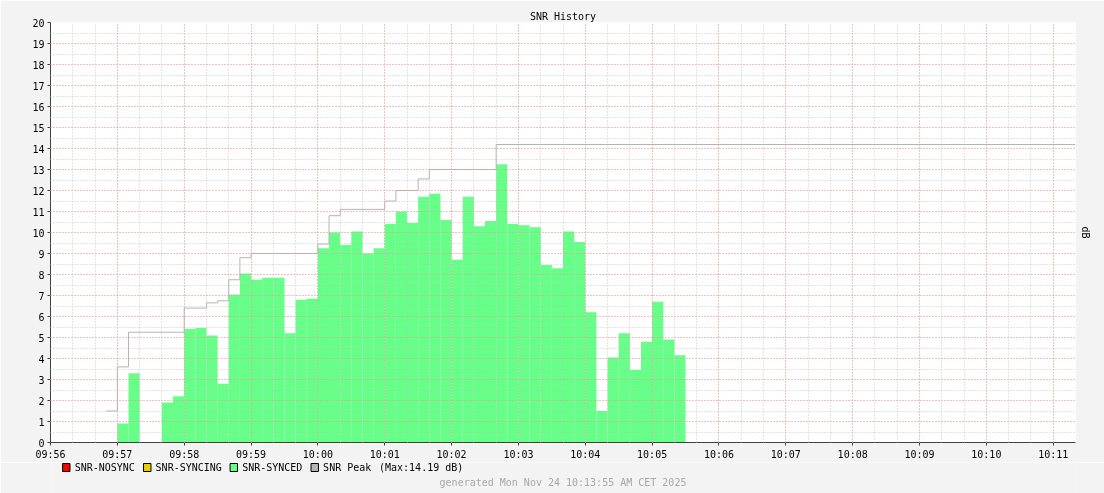 This screenshot has height=493, width=1104. What do you see at coordinates (38, 170) in the screenshot?
I see `y-tick-label: 13` at bounding box center [38, 170].